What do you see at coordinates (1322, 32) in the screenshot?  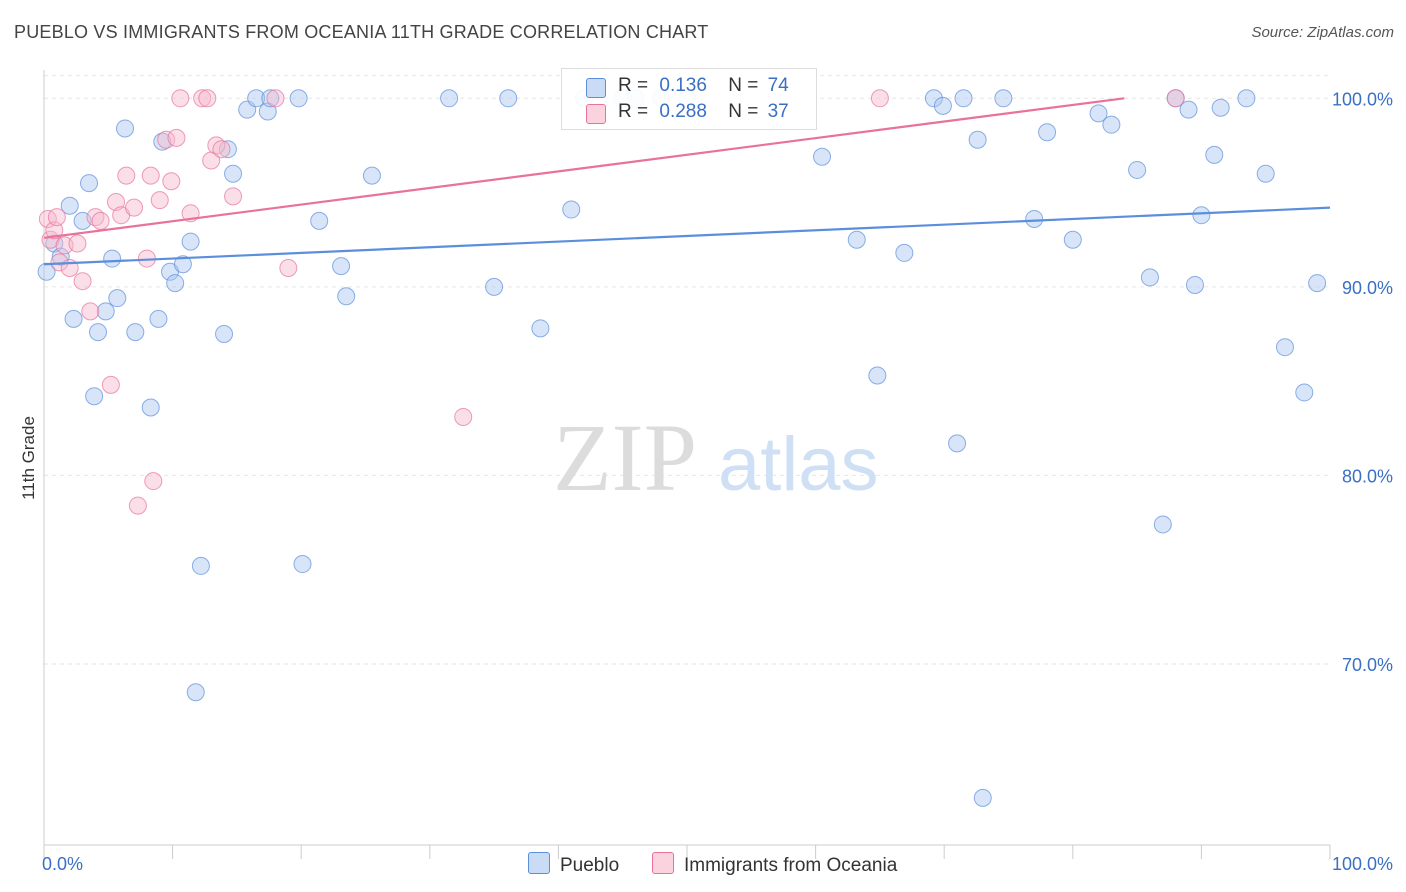 I see `source-label: Source: ZipAtlas.com` at bounding box center [1322, 32].